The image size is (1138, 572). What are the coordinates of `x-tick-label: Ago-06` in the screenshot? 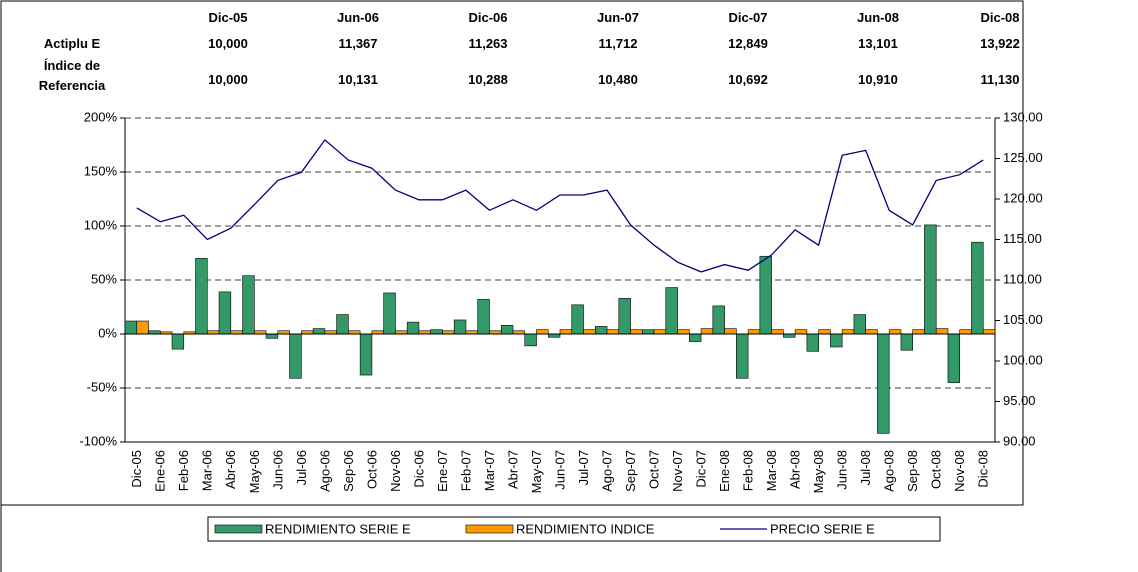 It's located at (324, 471).